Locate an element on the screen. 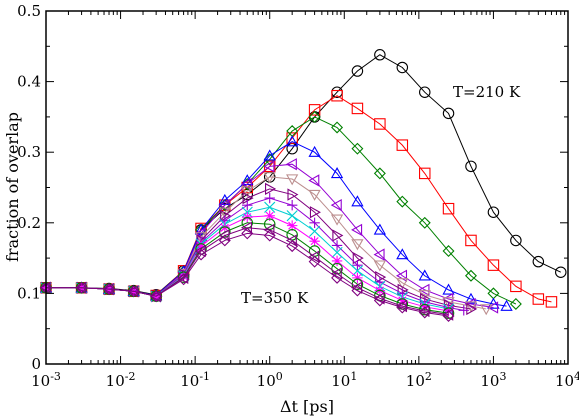 The image size is (579, 418). x-tick-label: 10⁴ is located at coordinates (567, 380).